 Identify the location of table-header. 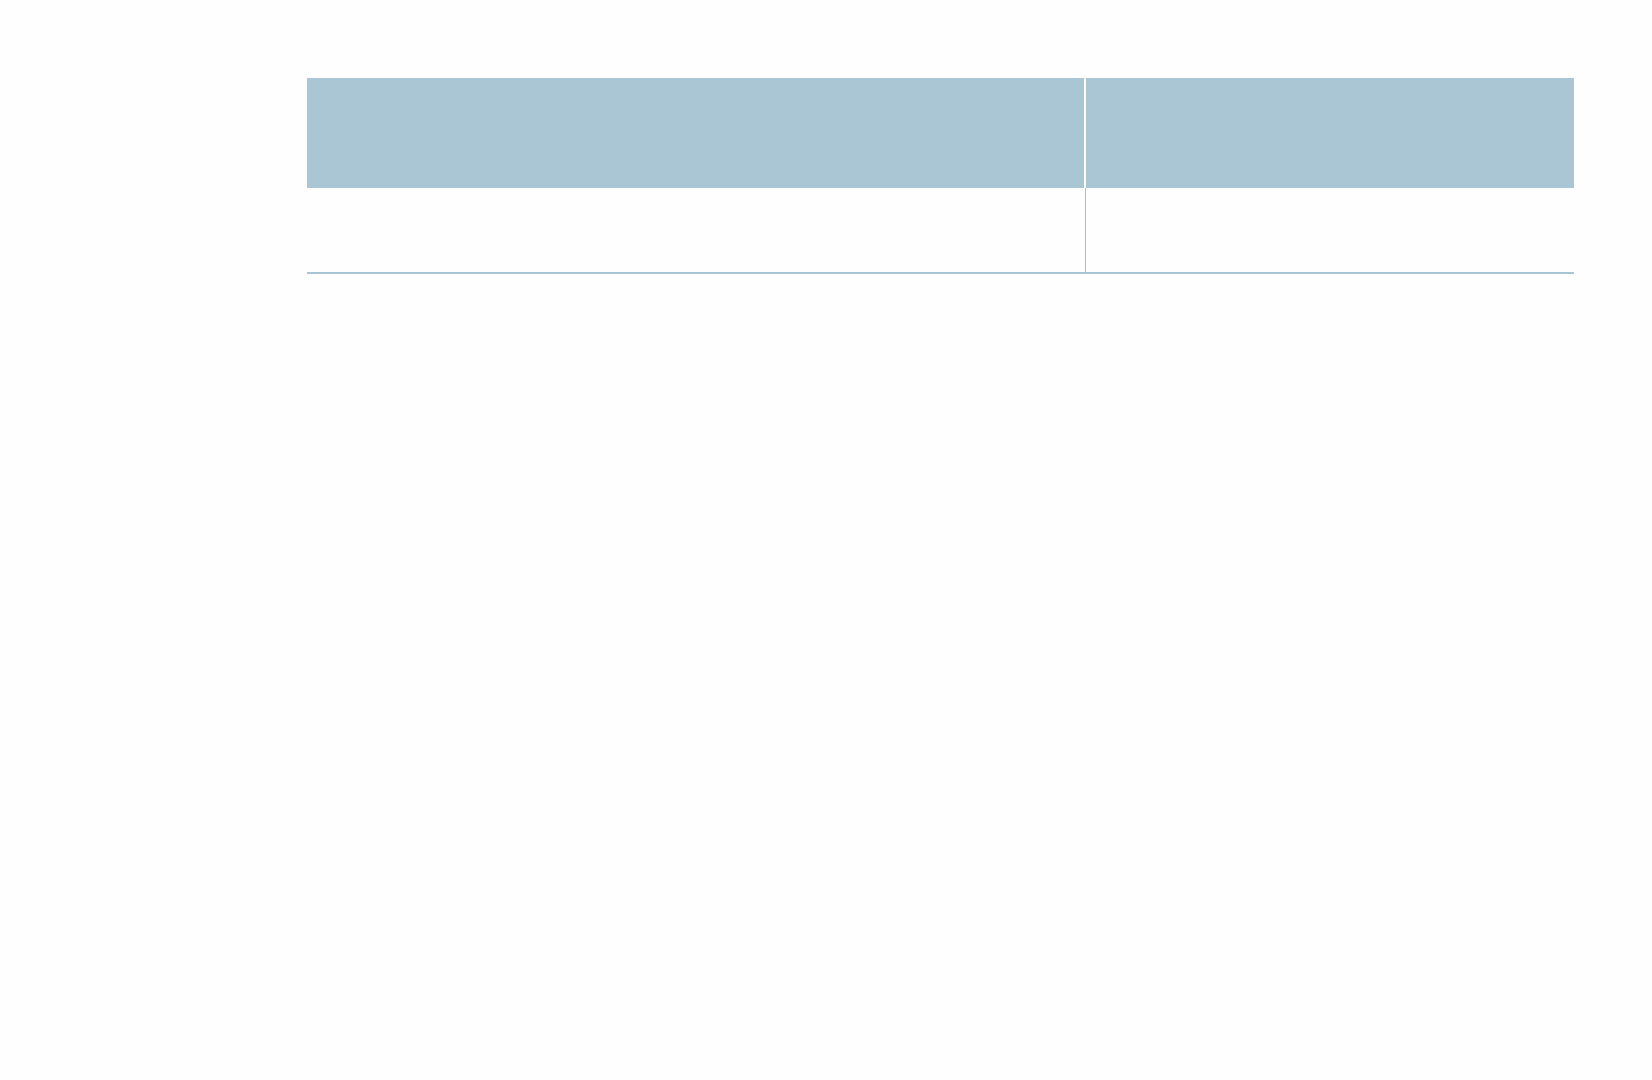
(940, 133).